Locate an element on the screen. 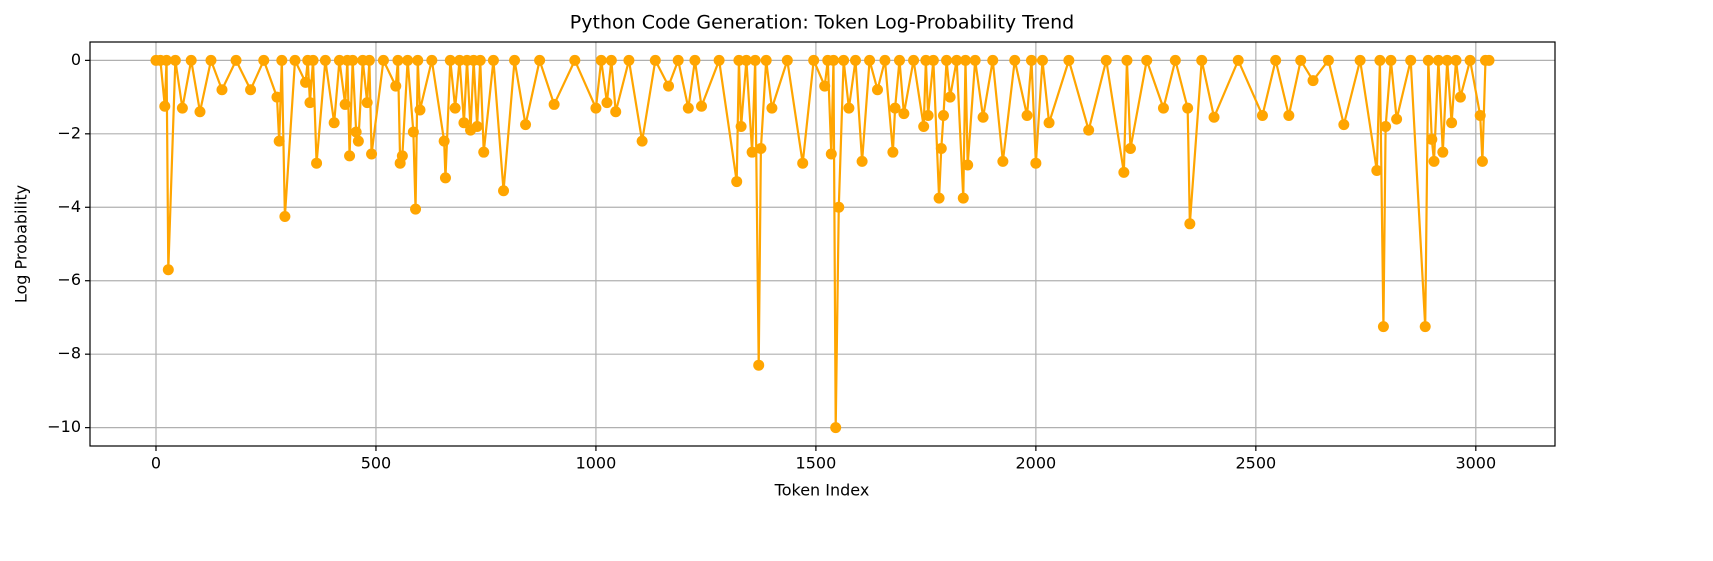 The image size is (1713, 561). x-tick-label: 2000 is located at coordinates (1036, 463).